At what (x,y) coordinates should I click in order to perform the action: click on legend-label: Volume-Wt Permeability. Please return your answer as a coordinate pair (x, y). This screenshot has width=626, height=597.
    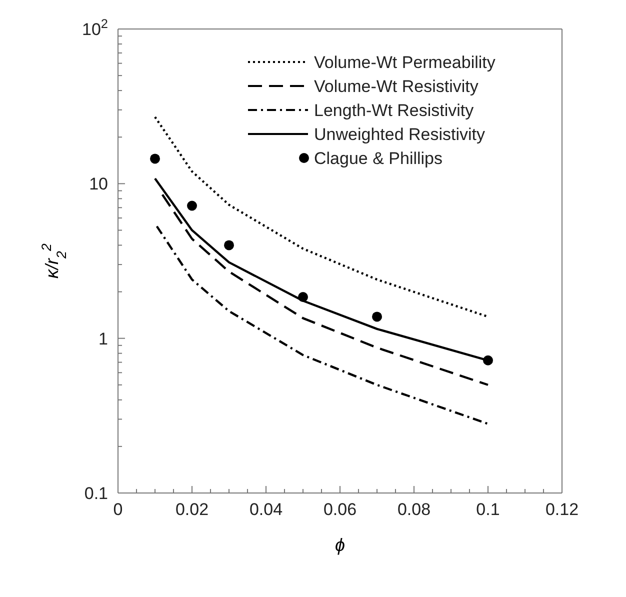
    Looking at the image, I should click on (405, 62).